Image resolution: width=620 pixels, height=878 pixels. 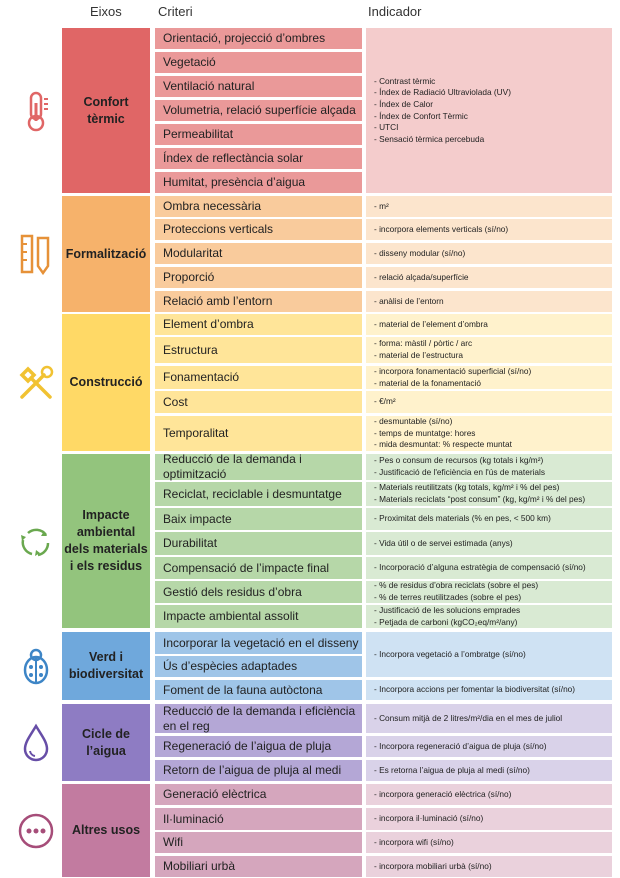 I want to click on criteri-cell: Generació elèctrica, so click(x=258, y=794).